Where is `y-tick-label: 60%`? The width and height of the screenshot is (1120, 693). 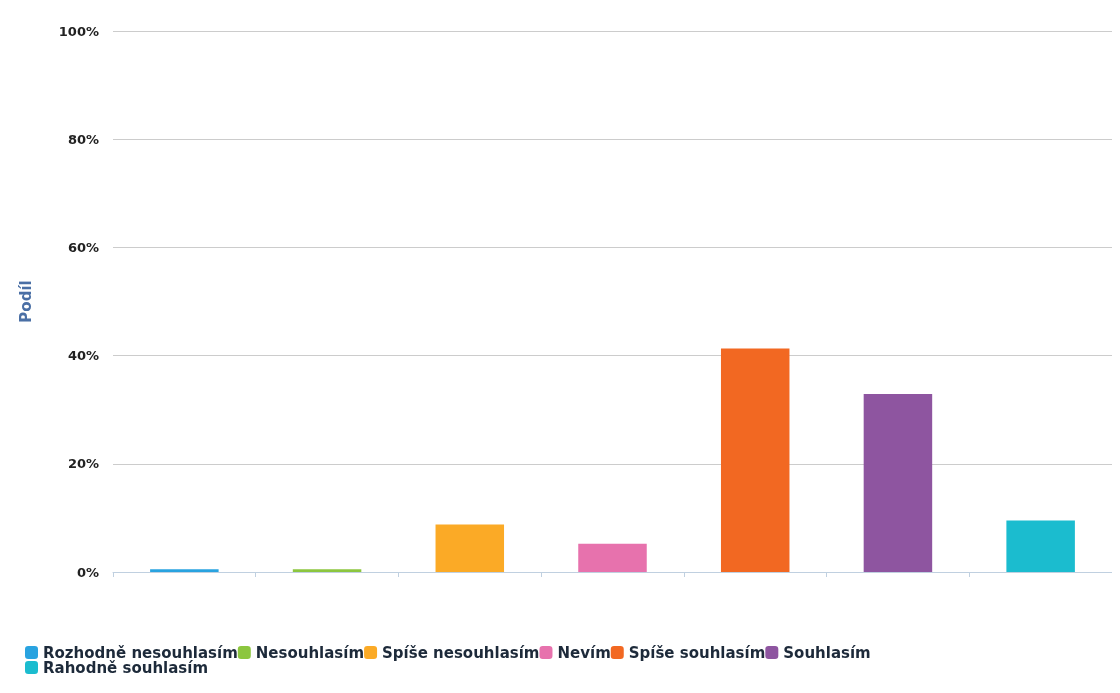 y-tick-label: 60% is located at coordinates (83, 247).